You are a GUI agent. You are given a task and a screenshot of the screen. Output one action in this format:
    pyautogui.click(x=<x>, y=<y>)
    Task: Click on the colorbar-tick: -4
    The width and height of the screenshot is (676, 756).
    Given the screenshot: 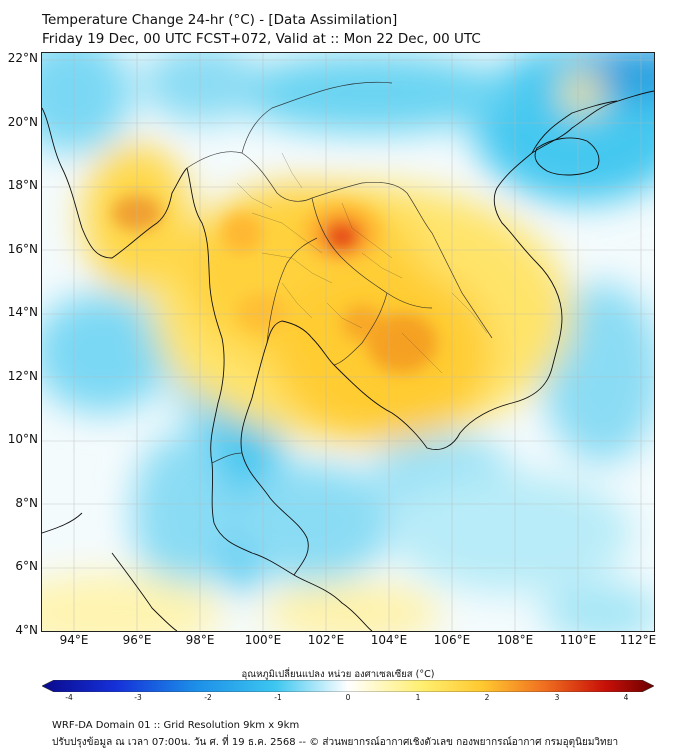 What is the action you would take?
    pyautogui.click(x=69, y=697)
    